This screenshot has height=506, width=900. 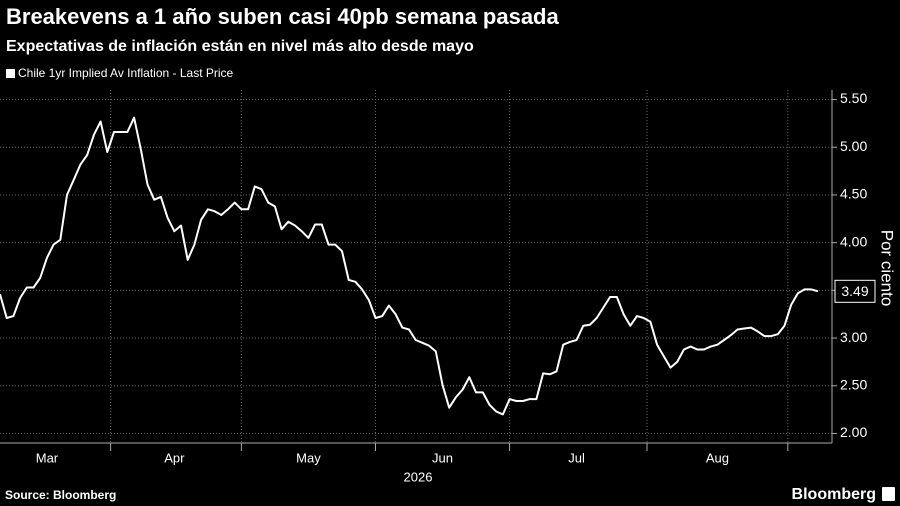 I want to click on y-tick-label: 5.50, so click(x=853, y=98).